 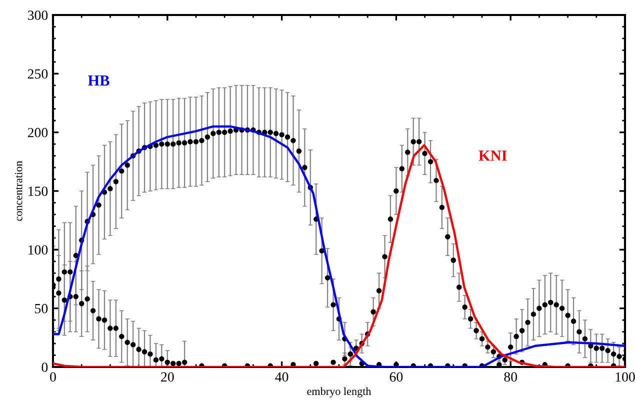 I want to click on x-tick-label: 20, so click(x=167, y=377).